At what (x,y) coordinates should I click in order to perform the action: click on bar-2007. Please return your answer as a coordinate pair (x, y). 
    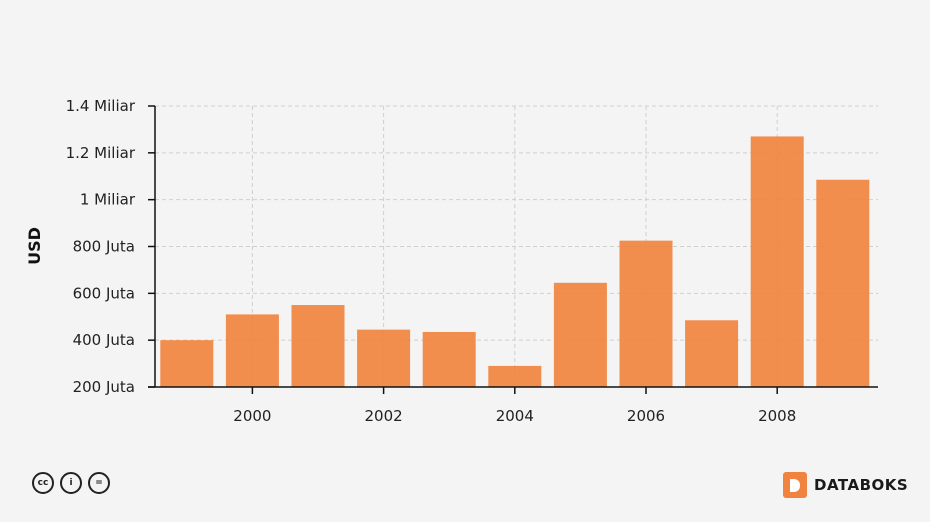
    Looking at the image, I should click on (712, 353).